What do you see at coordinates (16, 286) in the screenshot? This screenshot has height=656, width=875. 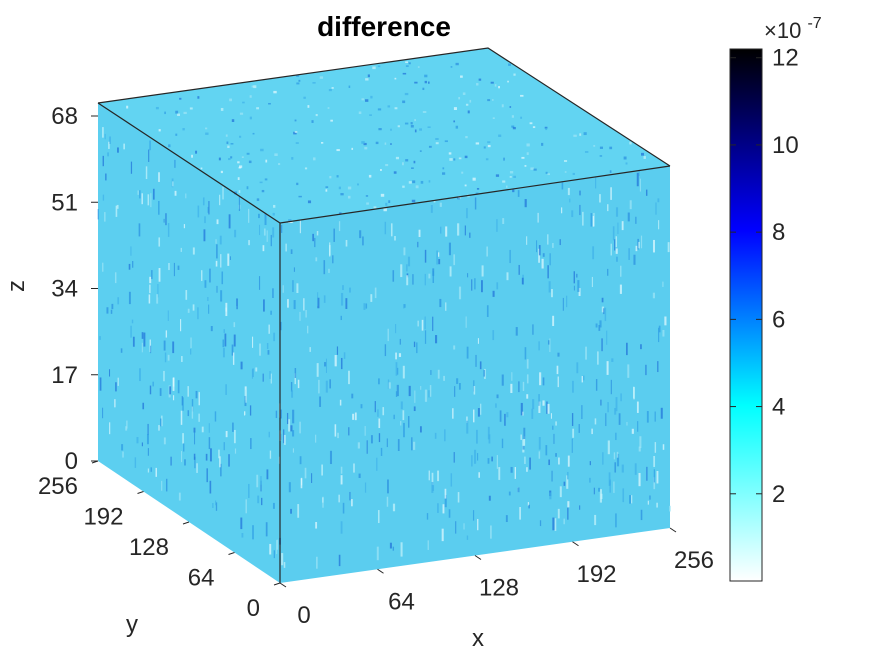 I see `z-axis-label: z` at bounding box center [16, 286].